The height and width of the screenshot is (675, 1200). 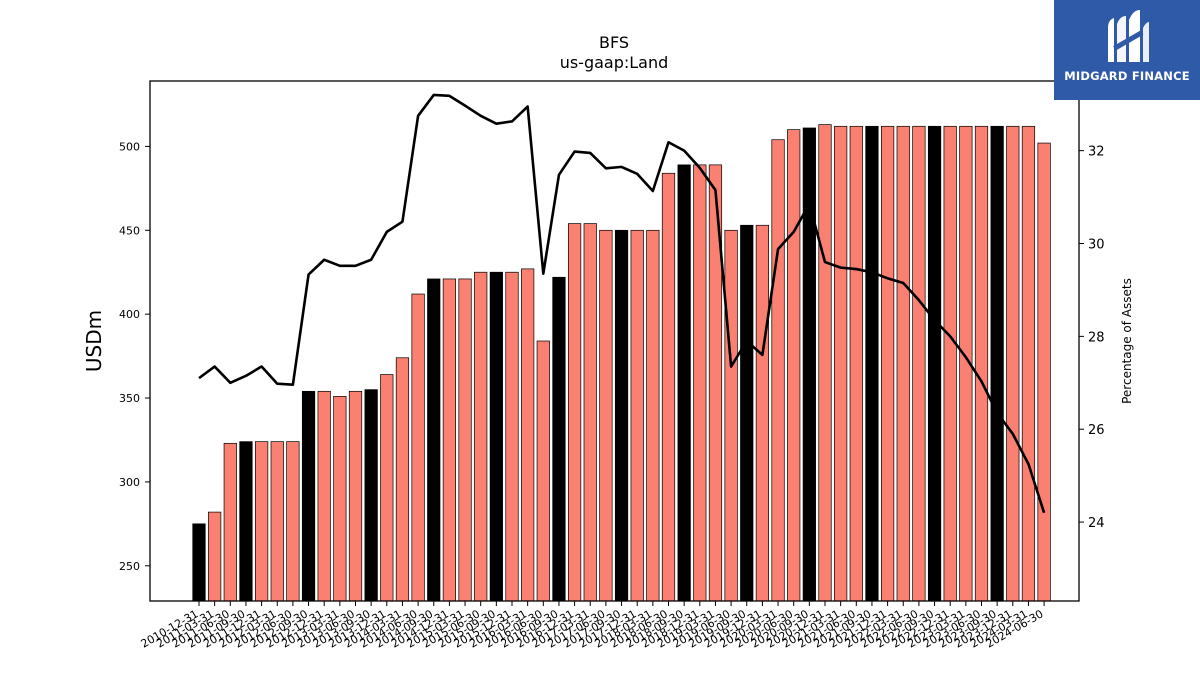 What do you see at coordinates (1127, 341) in the screenshot?
I see `y2-axis-label: Percentage of Assets` at bounding box center [1127, 341].